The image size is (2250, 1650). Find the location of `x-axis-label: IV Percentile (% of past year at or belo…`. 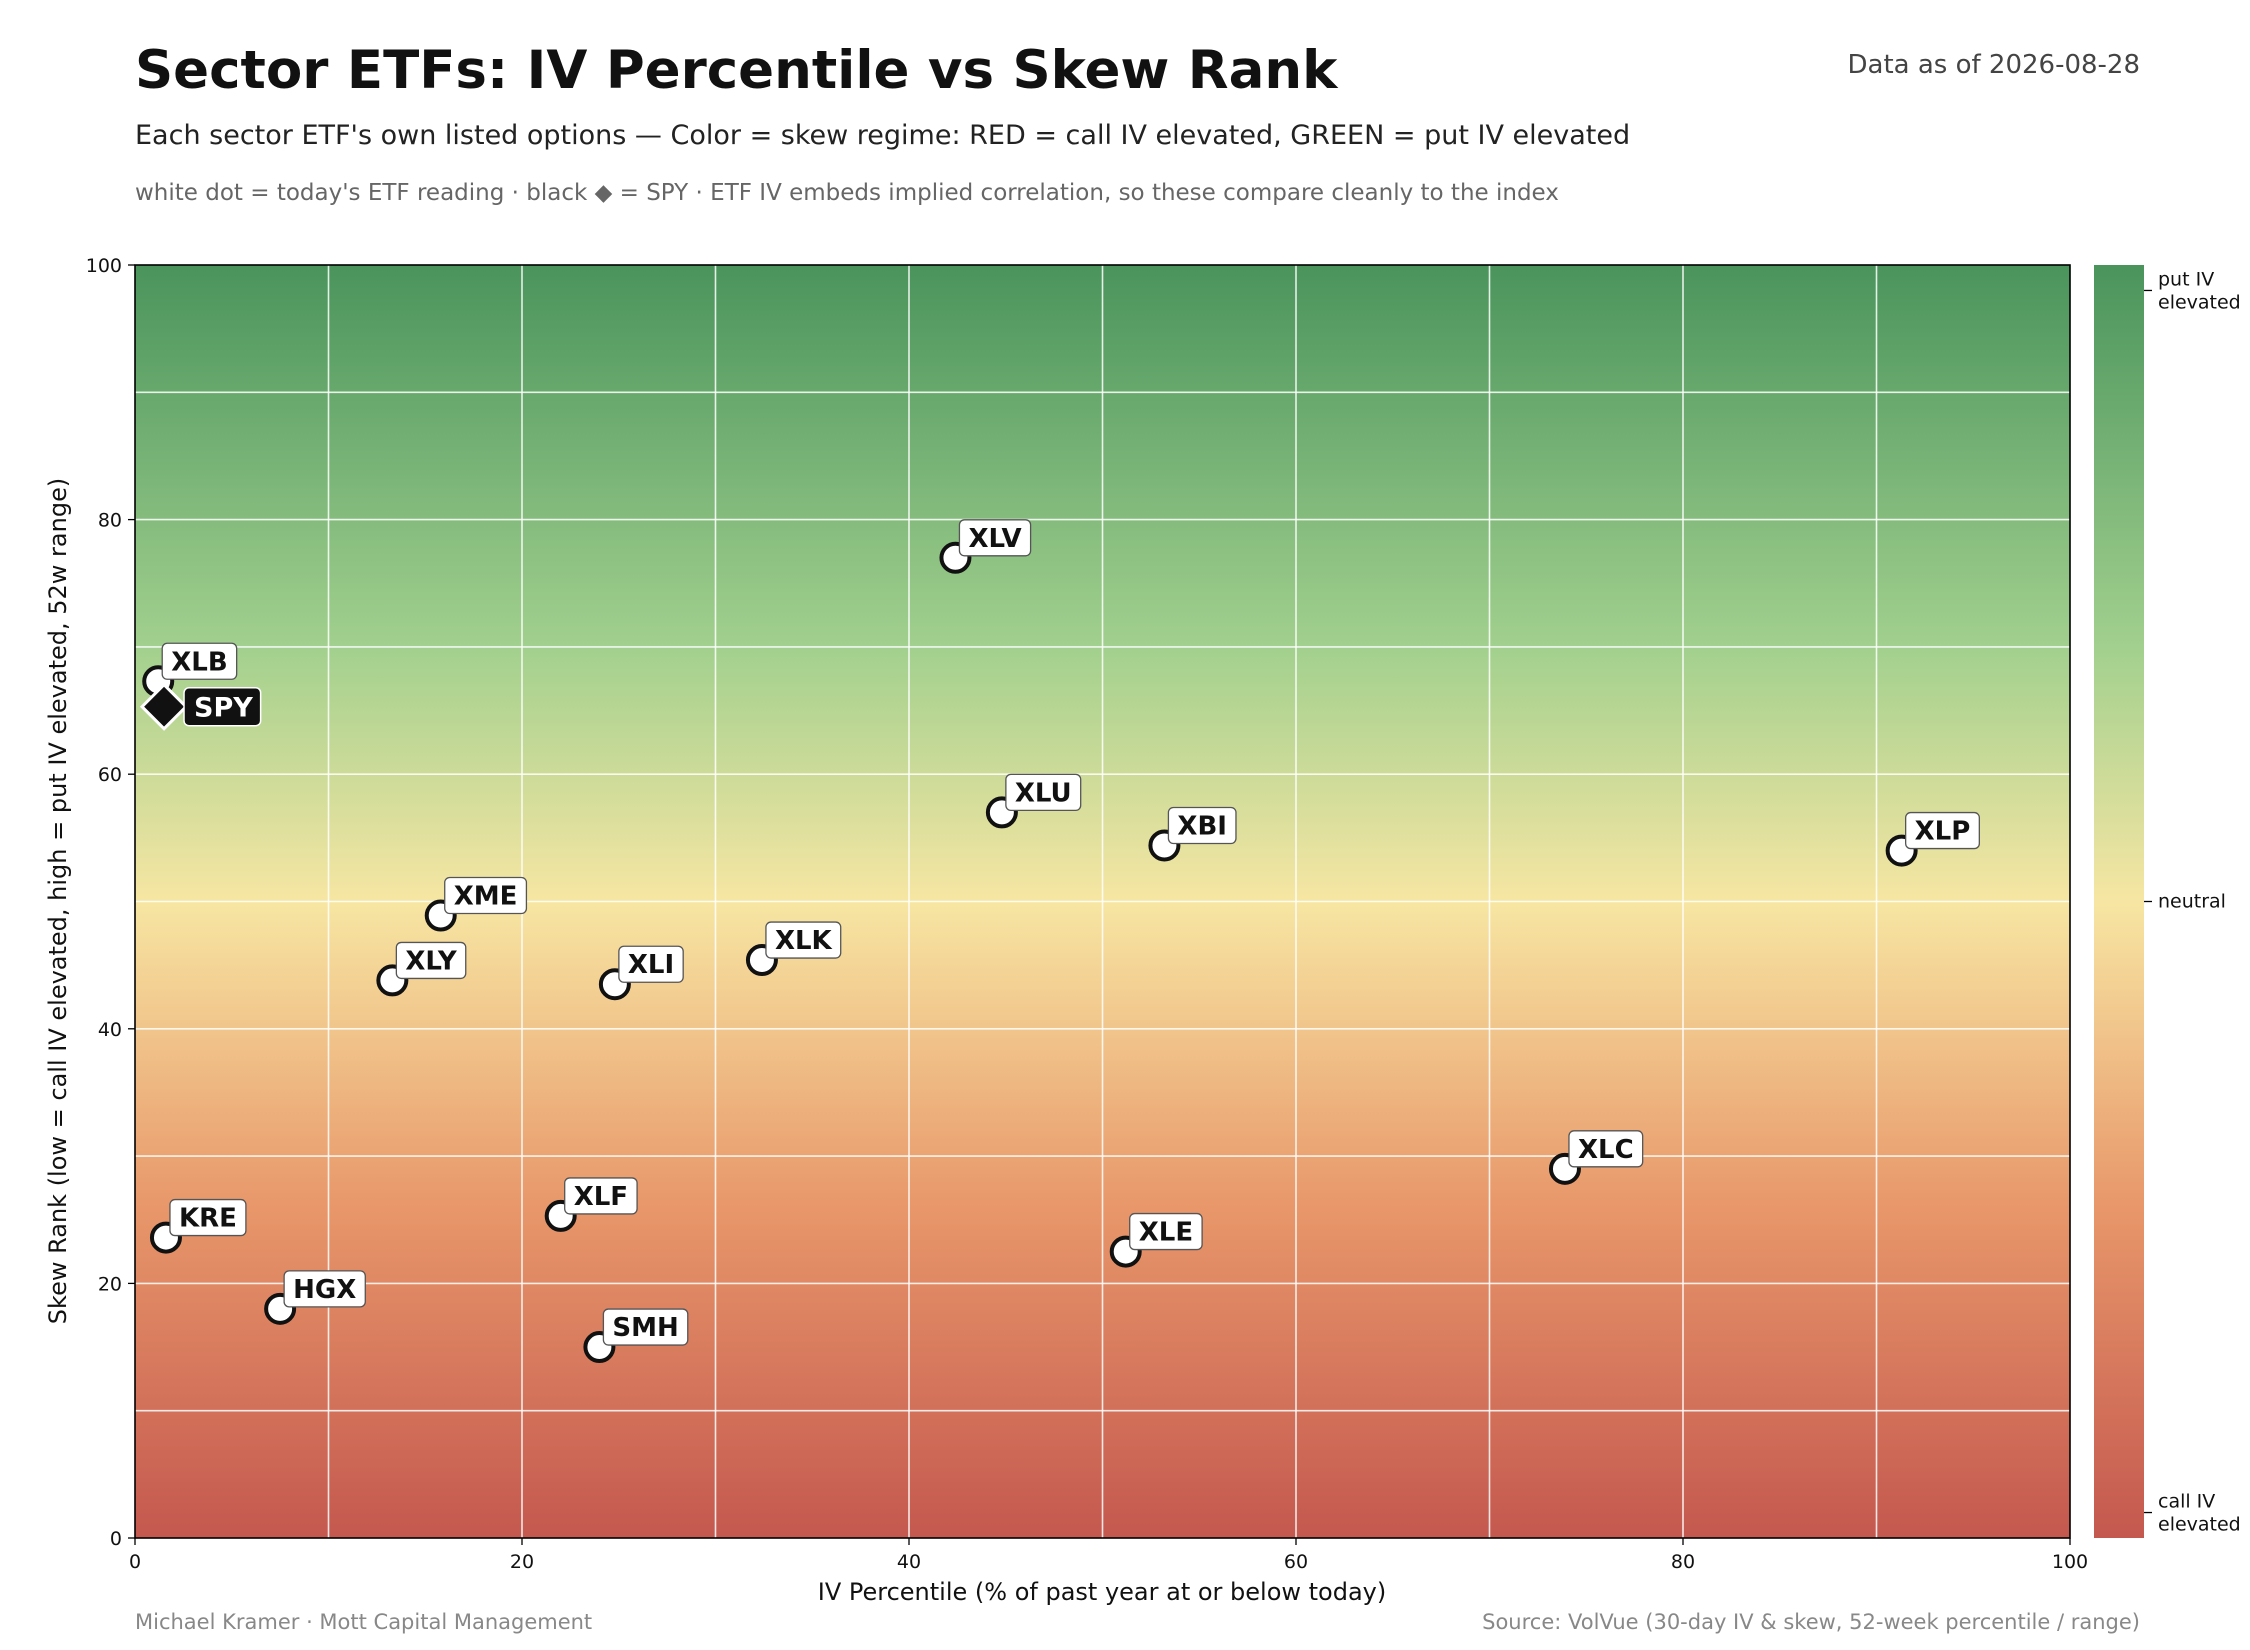

x-axis-label: IV Percentile (% of past year at or belo… is located at coordinates (1102, 1592).